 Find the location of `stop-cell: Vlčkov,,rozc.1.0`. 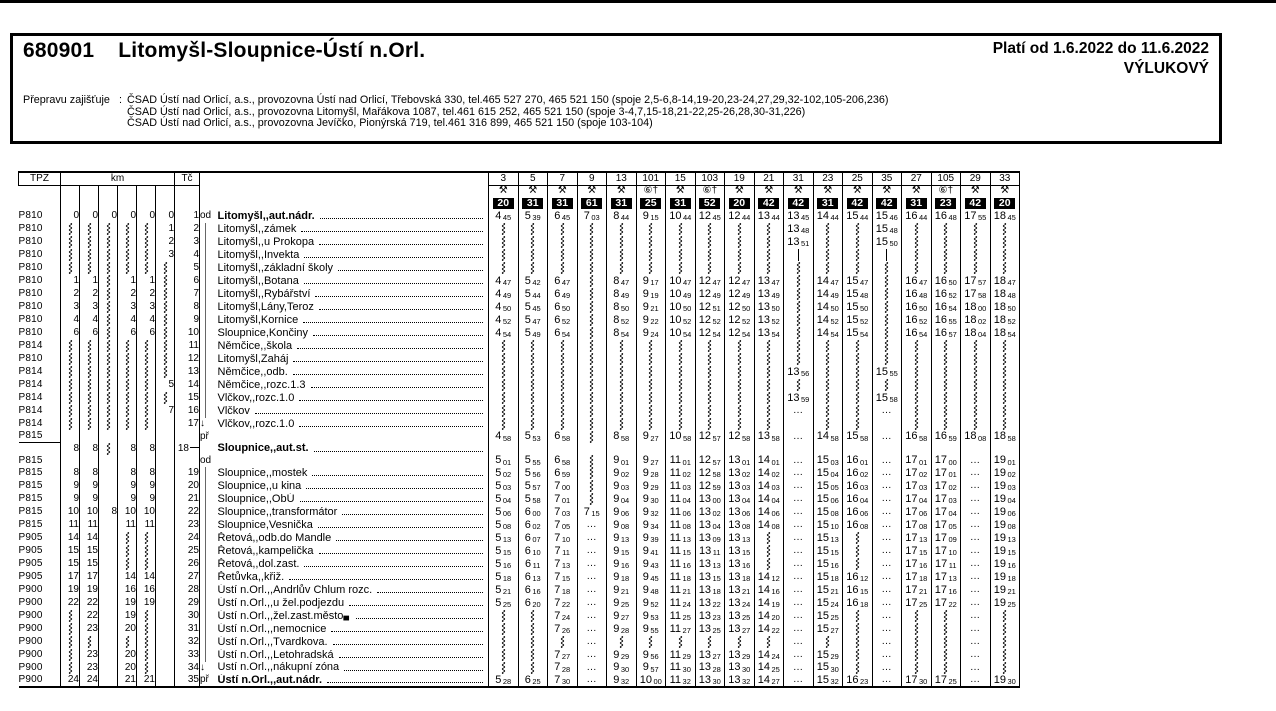

stop-cell: Vlčkov,,rozc.1.0 is located at coordinates (353, 424).